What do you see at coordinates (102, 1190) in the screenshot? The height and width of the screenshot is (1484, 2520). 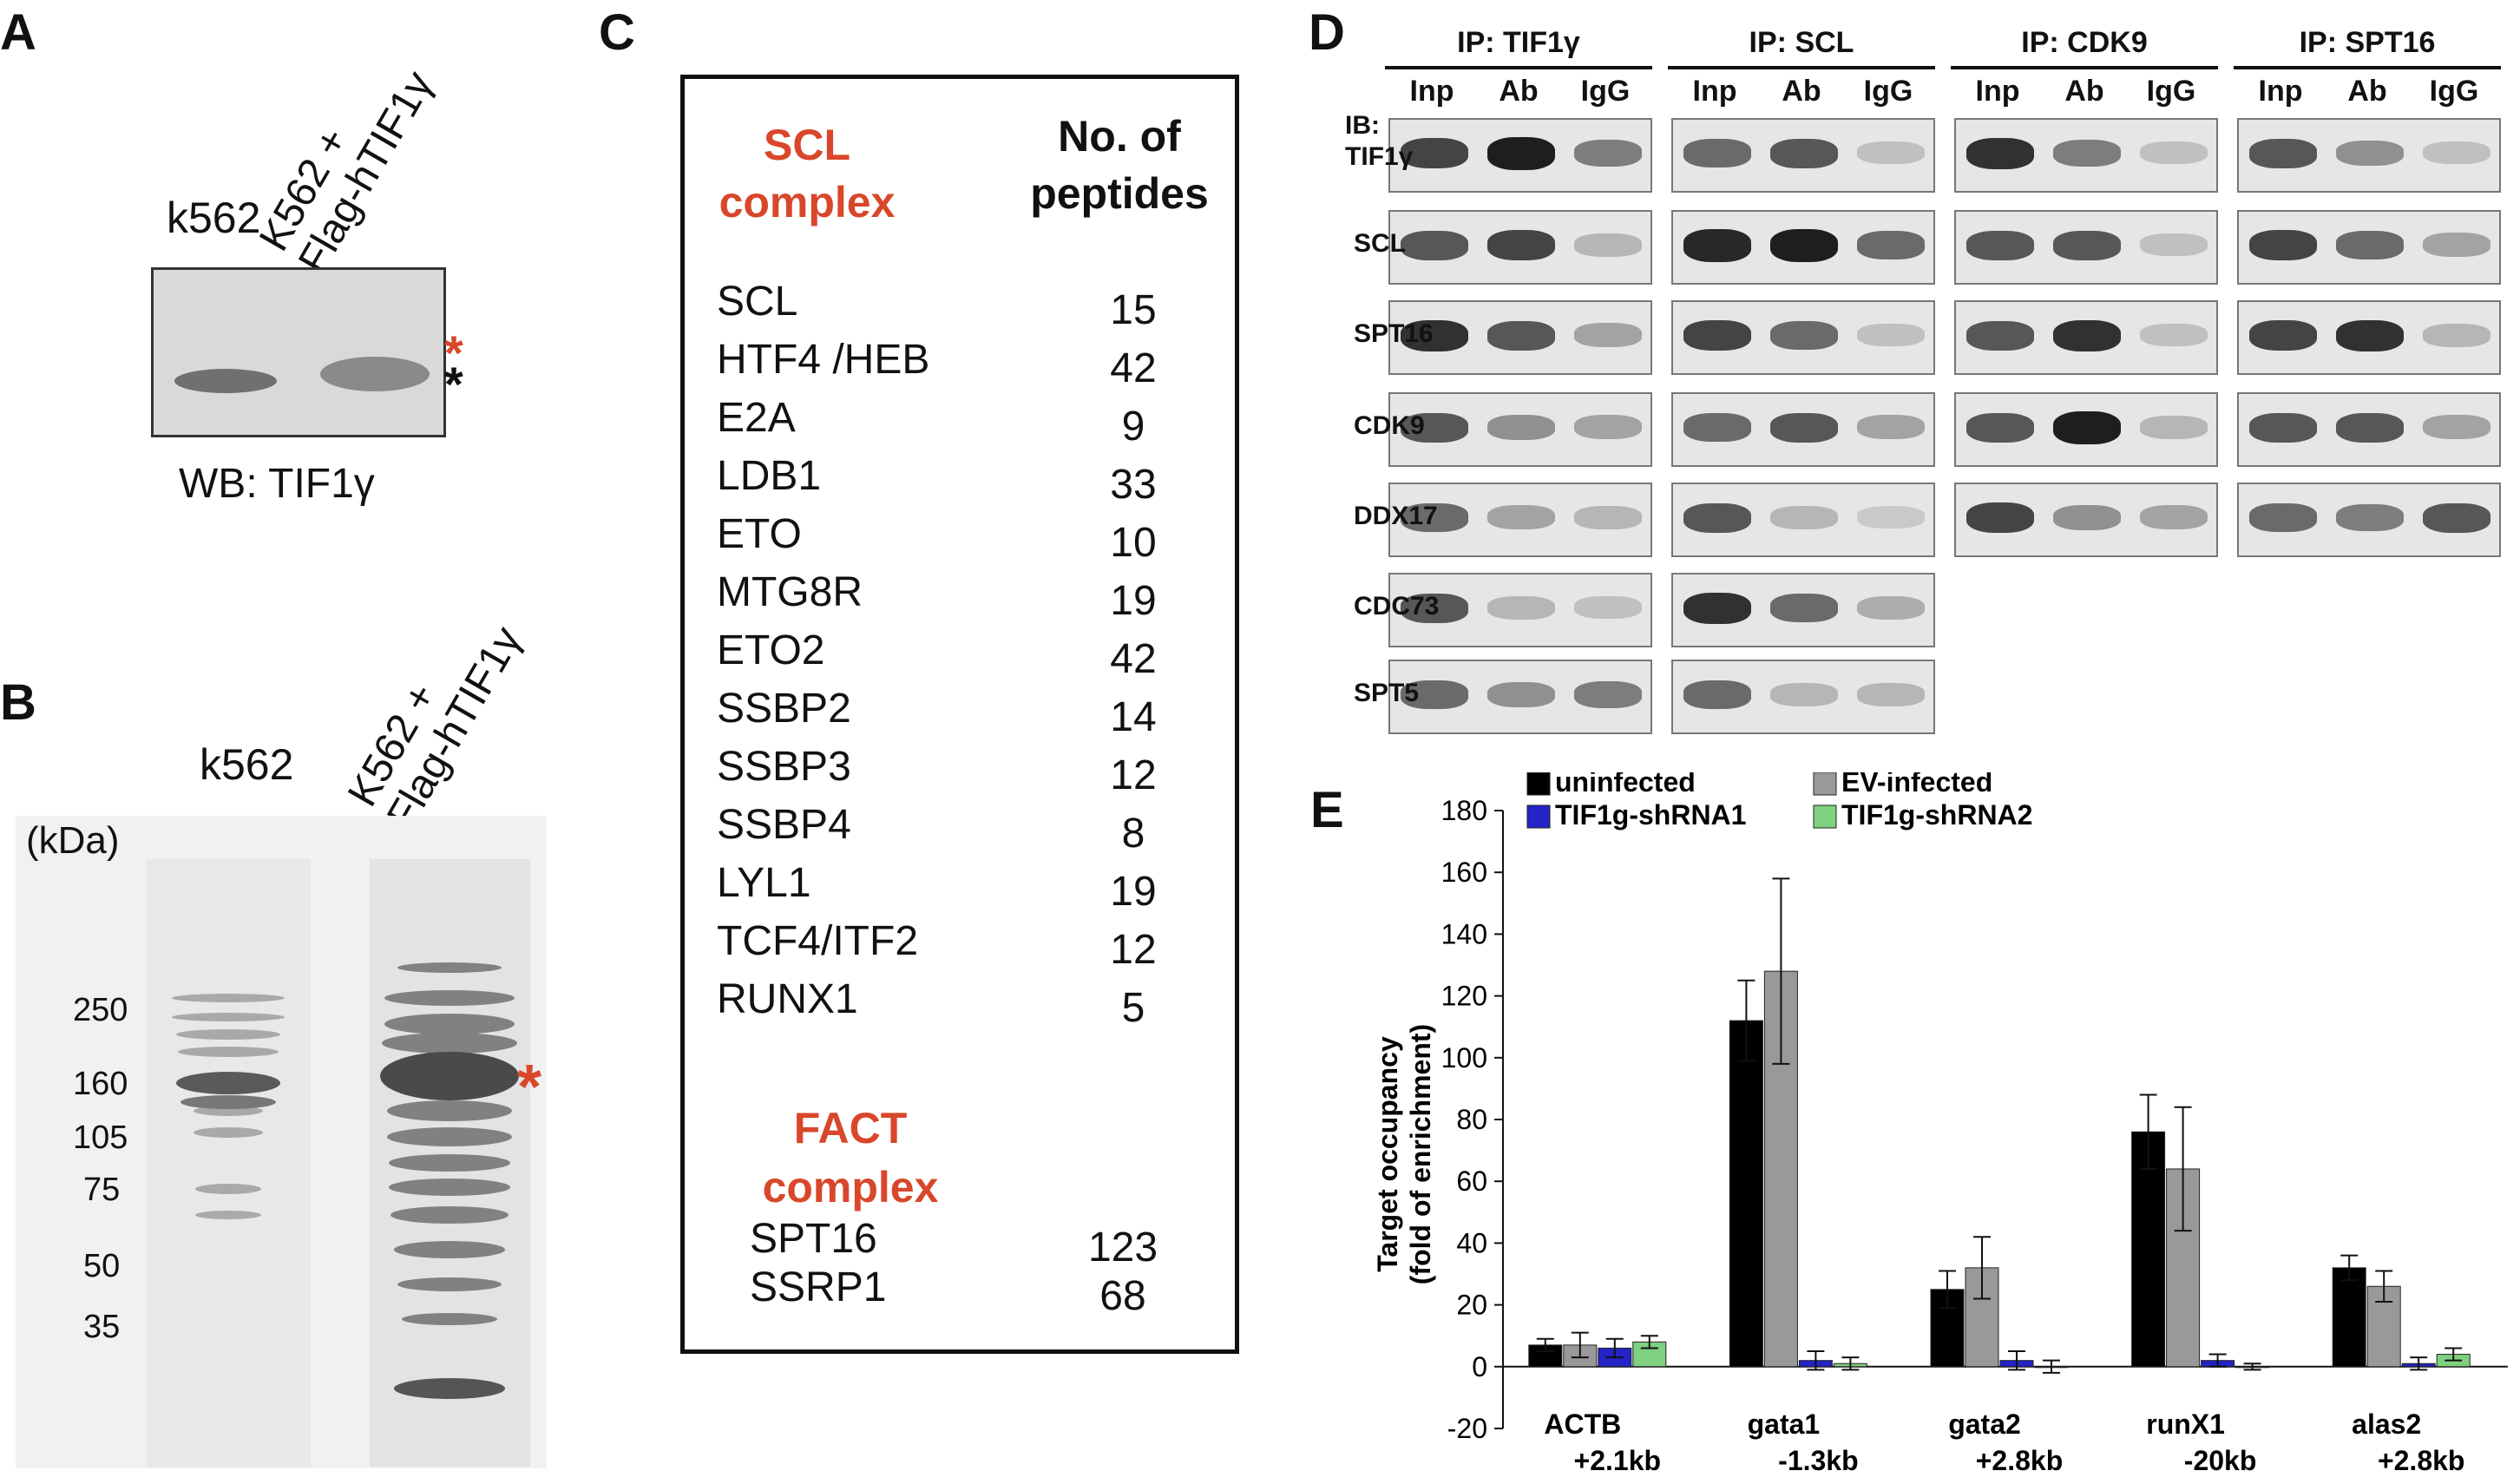 I see `panel-b-marker-75: 75` at bounding box center [102, 1190].